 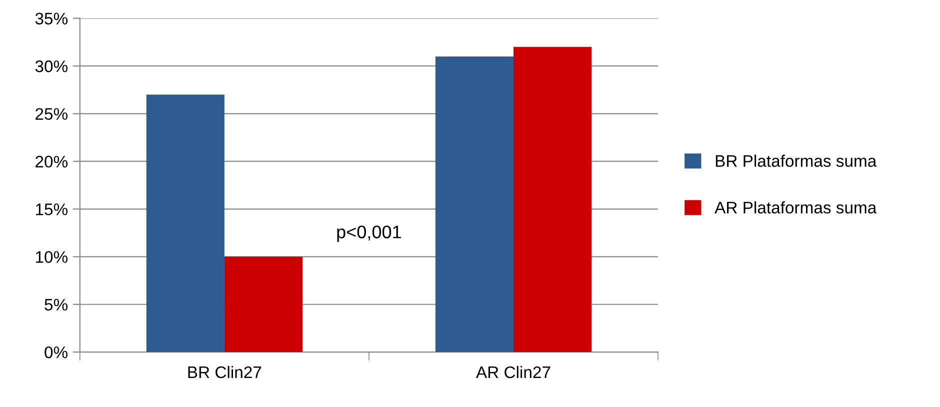 What do you see at coordinates (796, 160) in the screenshot?
I see `legend-label: BR Plataformas suma` at bounding box center [796, 160].